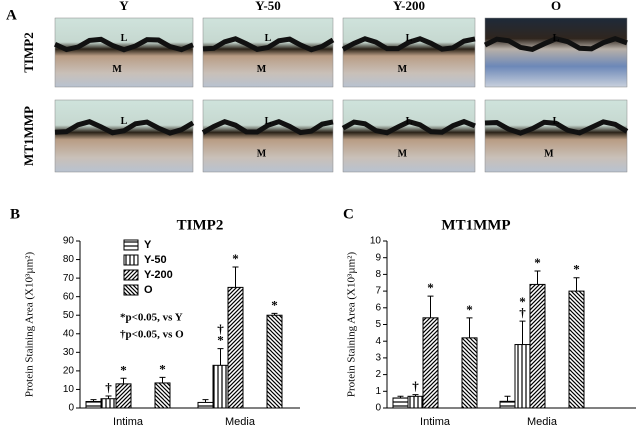 This screenshot has height=427, width=640. What do you see at coordinates (475, 225) in the screenshot?
I see `chart-title: MT1MMP` at bounding box center [475, 225].